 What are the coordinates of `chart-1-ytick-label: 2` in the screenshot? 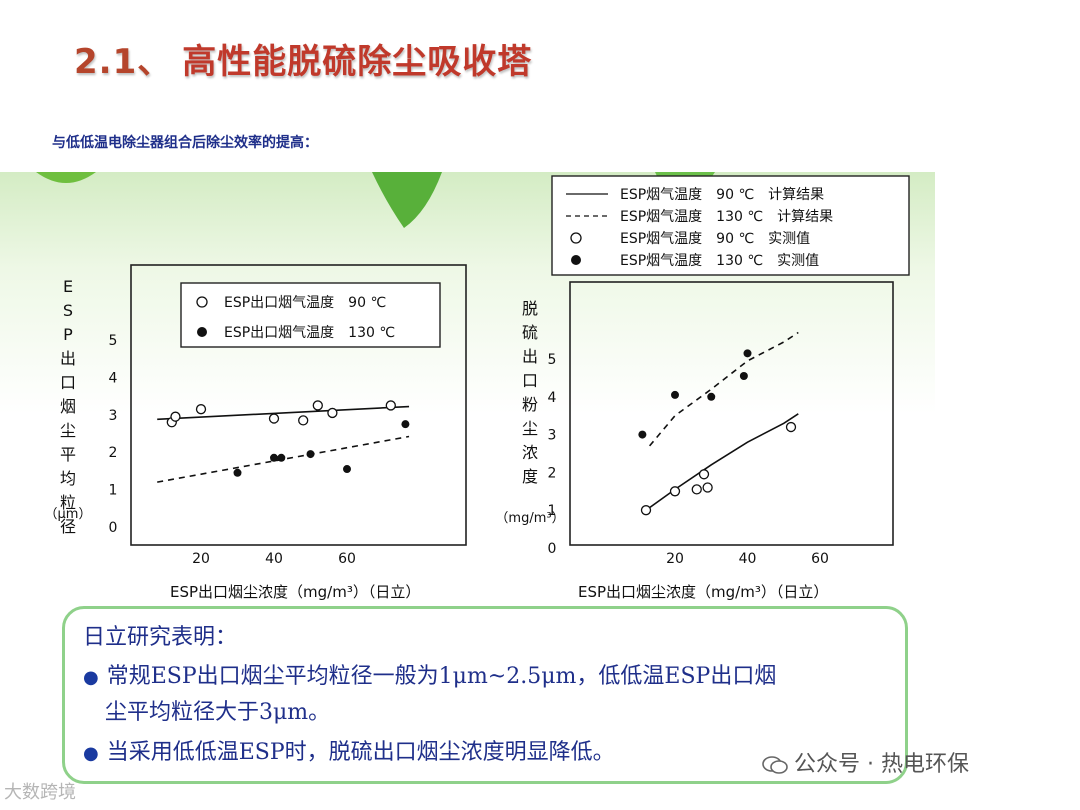 It's located at (113, 453).